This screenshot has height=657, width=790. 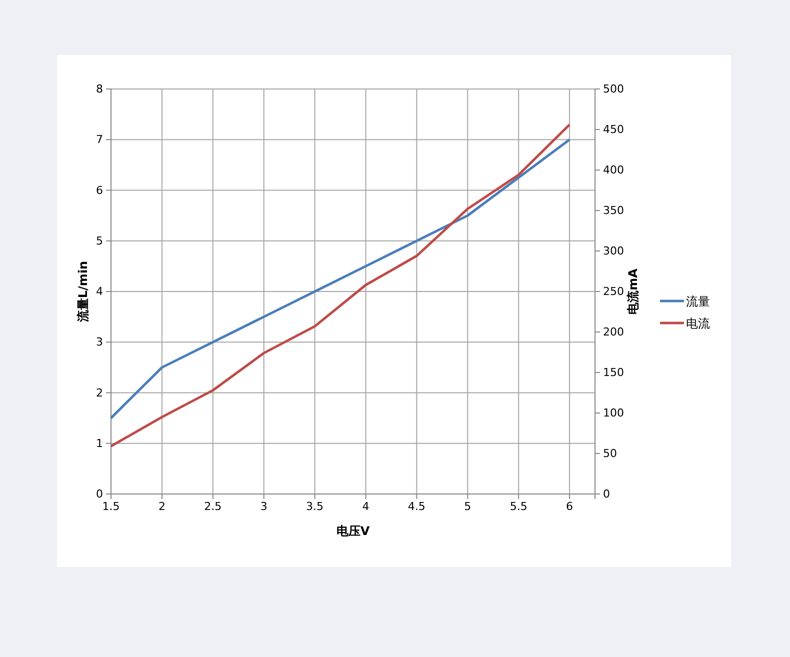 What do you see at coordinates (99, 291) in the screenshot?
I see `y-tick-label: 4` at bounding box center [99, 291].